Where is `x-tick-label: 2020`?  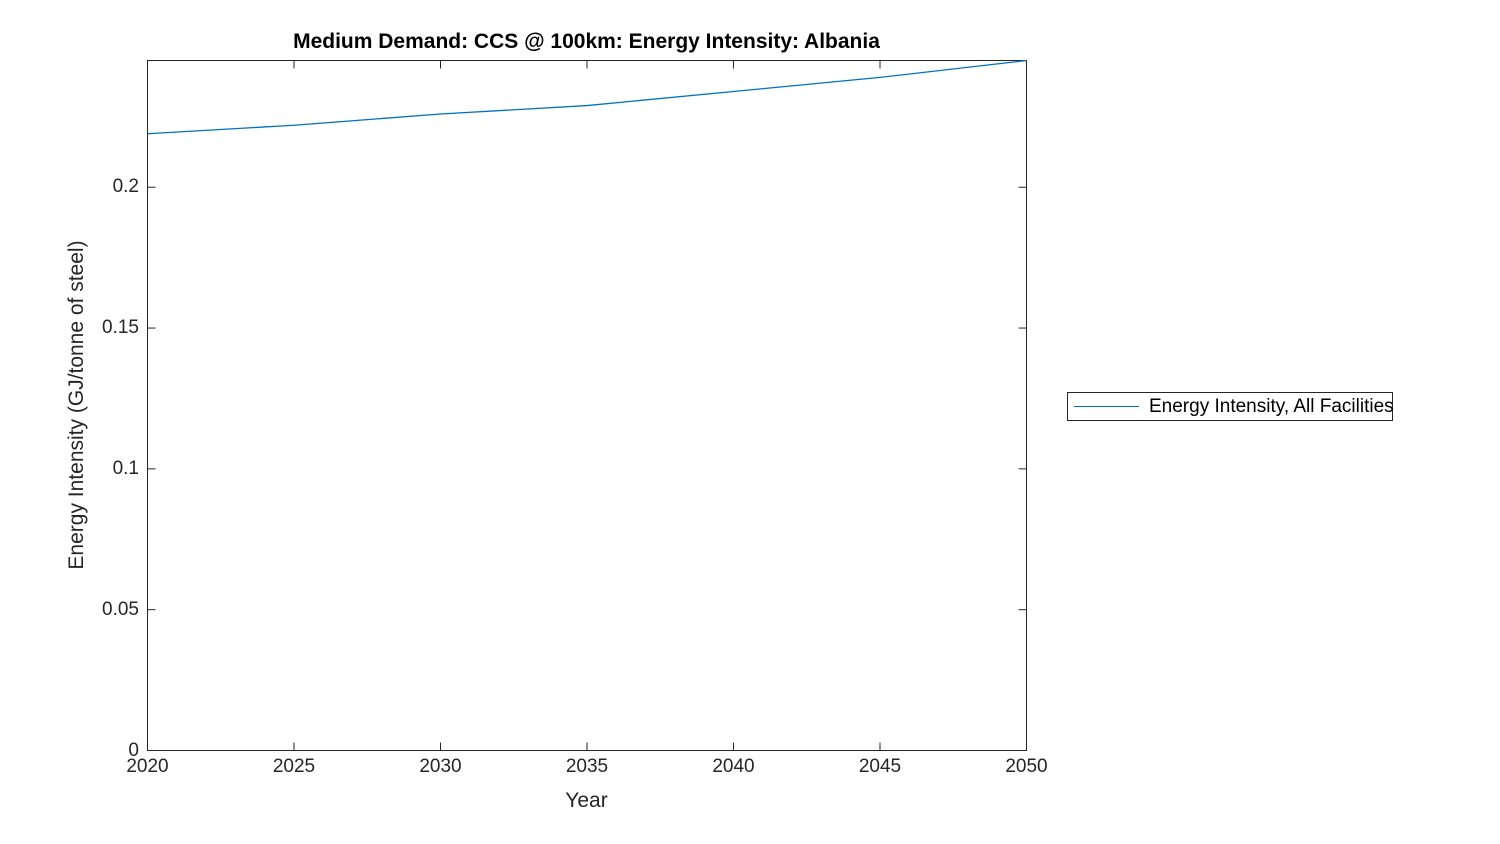 x-tick-label: 2020 is located at coordinates (147, 766).